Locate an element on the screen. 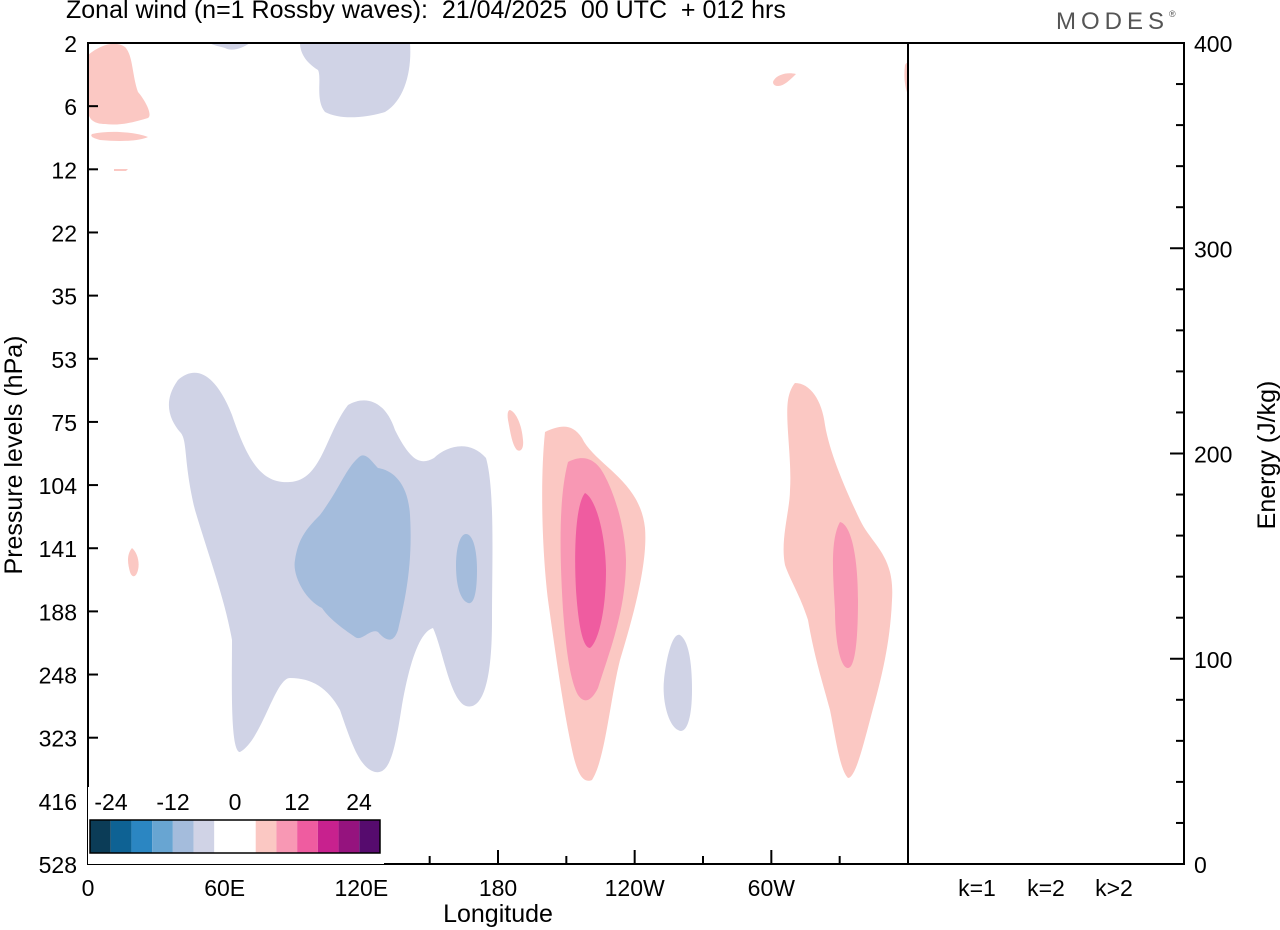  pressure-tick-label: 6 is located at coordinates (70, 107).